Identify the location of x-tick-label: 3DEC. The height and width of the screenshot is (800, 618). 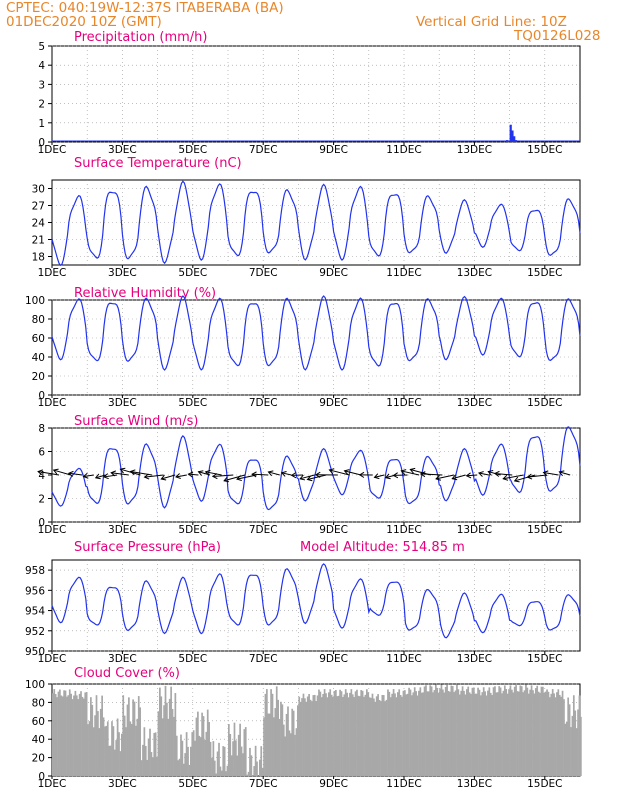
(122, 530).